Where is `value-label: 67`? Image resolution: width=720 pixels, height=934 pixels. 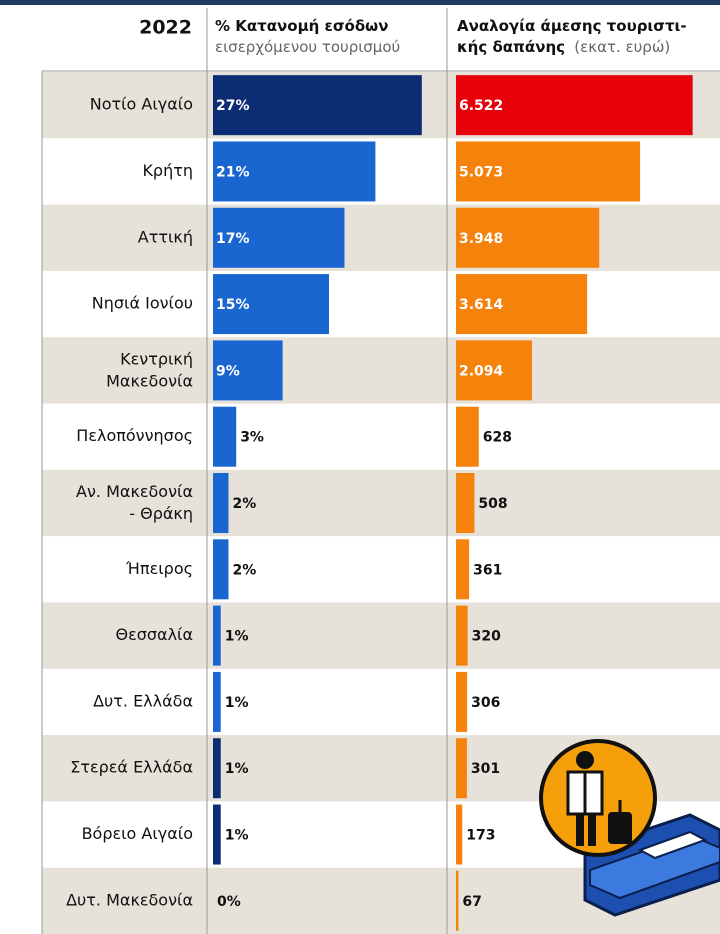 value-label: 67 is located at coordinates (471, 902).